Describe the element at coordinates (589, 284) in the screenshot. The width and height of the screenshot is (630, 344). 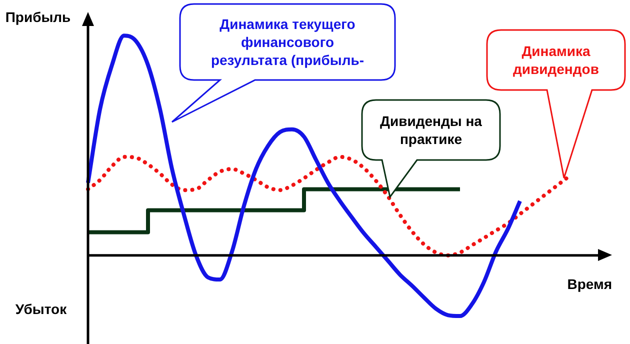
I see `x-axis-title: Время` at that location.